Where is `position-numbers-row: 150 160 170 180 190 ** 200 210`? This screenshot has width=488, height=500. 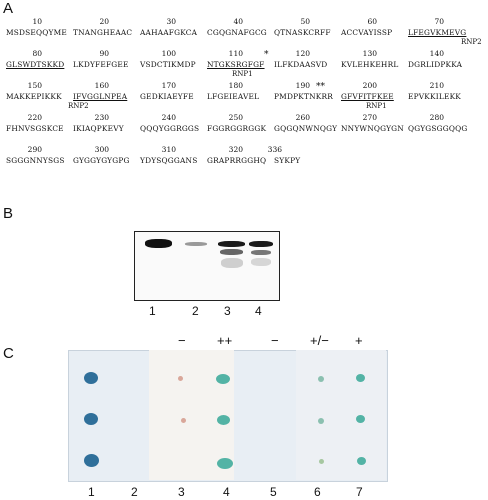 position-numbers-row: 150 160 170 180 190 ** 200 210 is located at coordinates (247, 86).